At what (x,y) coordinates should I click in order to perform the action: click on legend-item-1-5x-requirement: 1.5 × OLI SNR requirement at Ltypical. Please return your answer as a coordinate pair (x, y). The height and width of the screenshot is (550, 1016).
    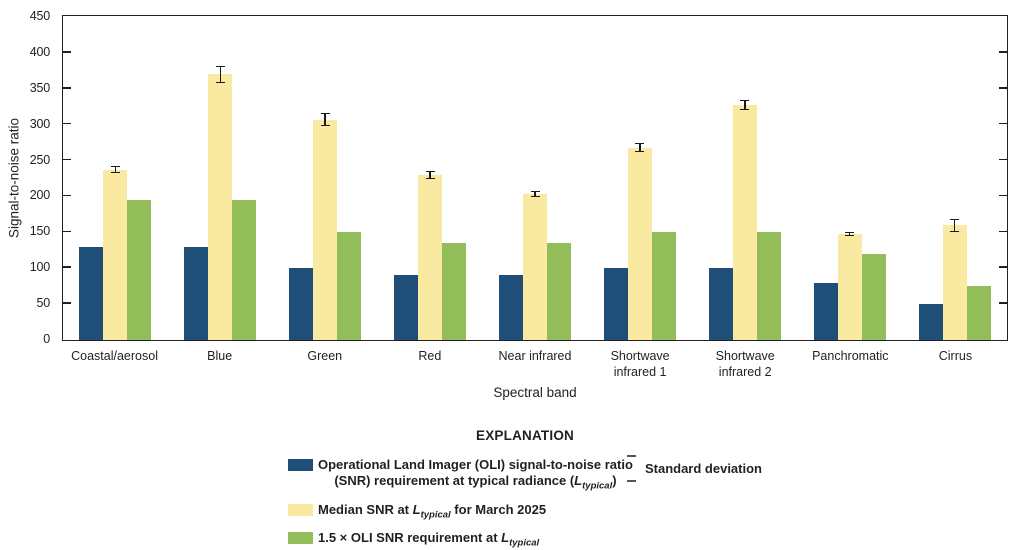
    Looking at the image, I should click on (525, 540).